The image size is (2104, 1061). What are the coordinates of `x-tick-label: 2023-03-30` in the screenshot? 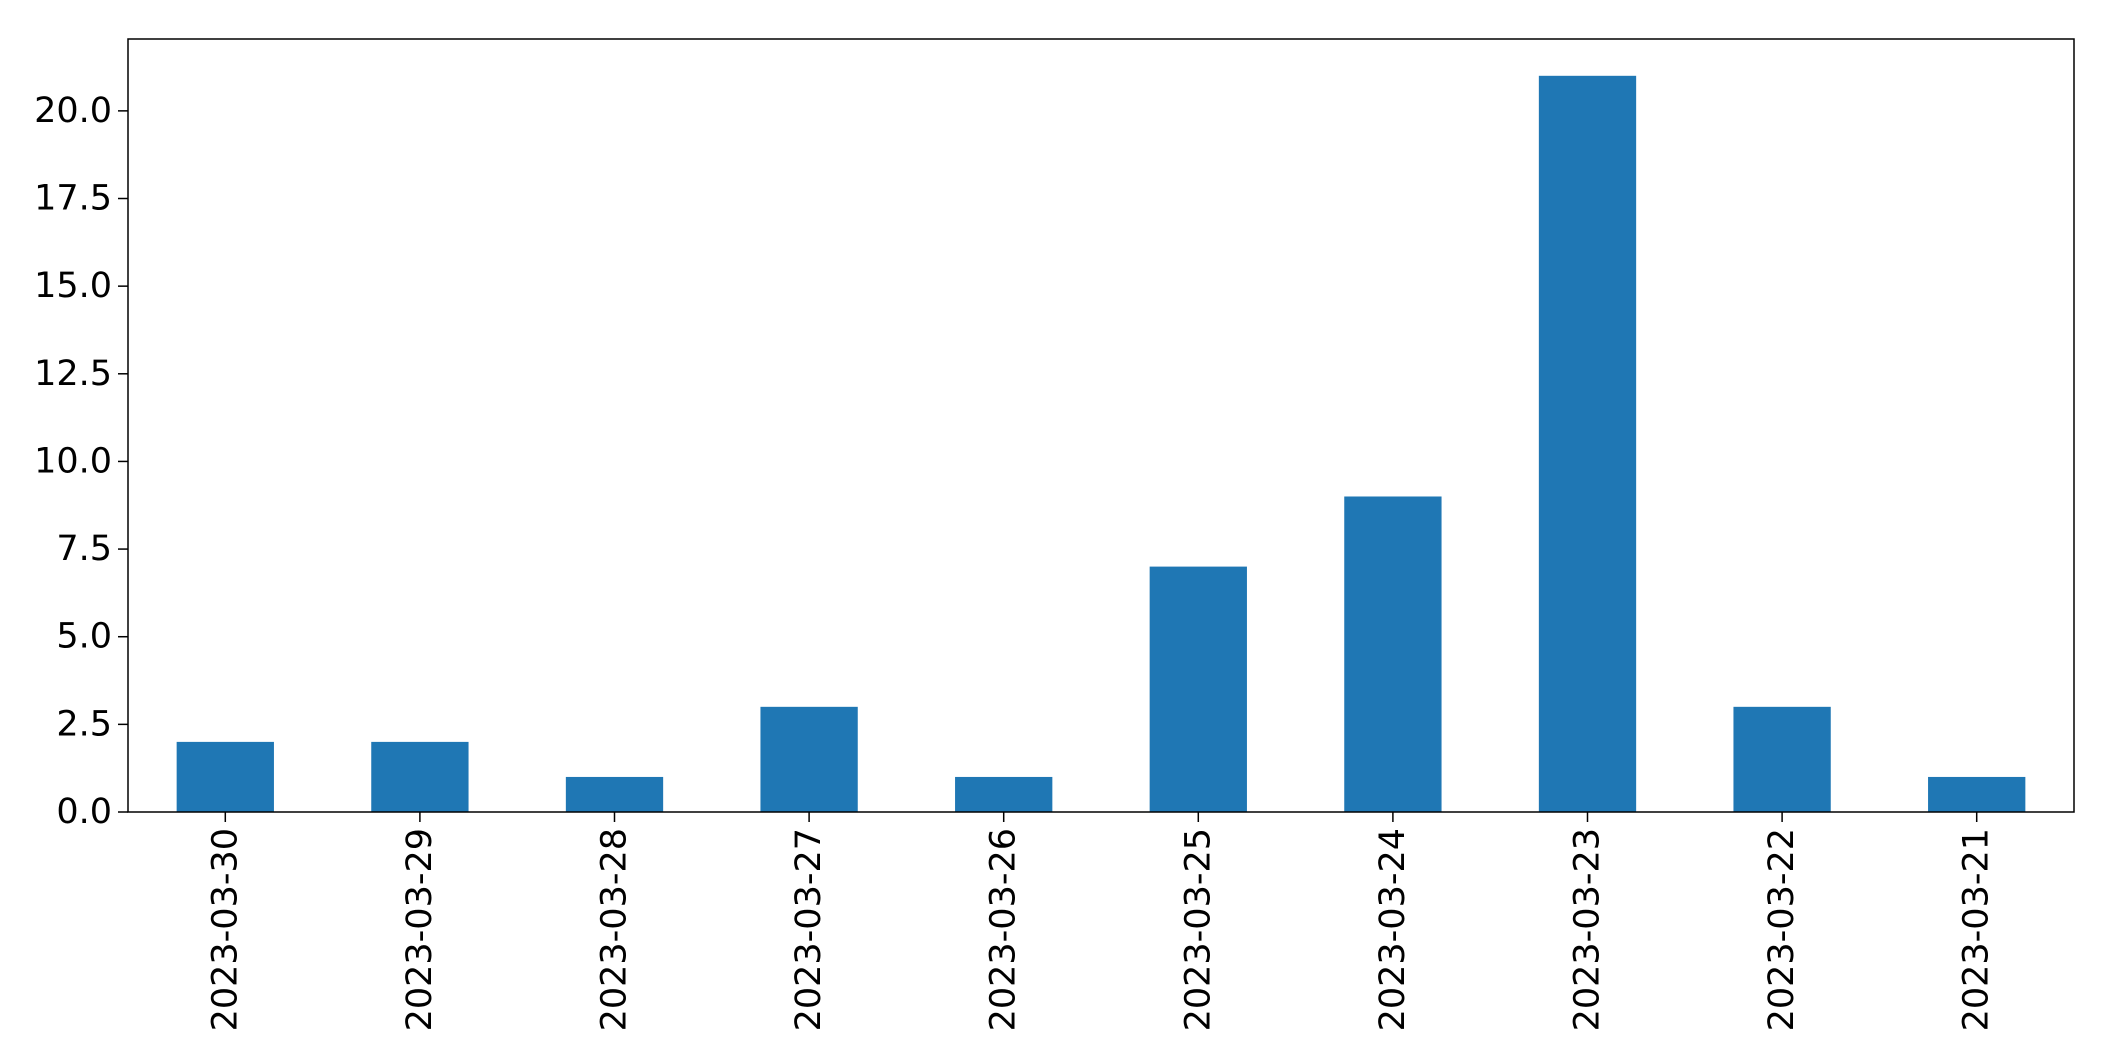 It's located at (225, 929).